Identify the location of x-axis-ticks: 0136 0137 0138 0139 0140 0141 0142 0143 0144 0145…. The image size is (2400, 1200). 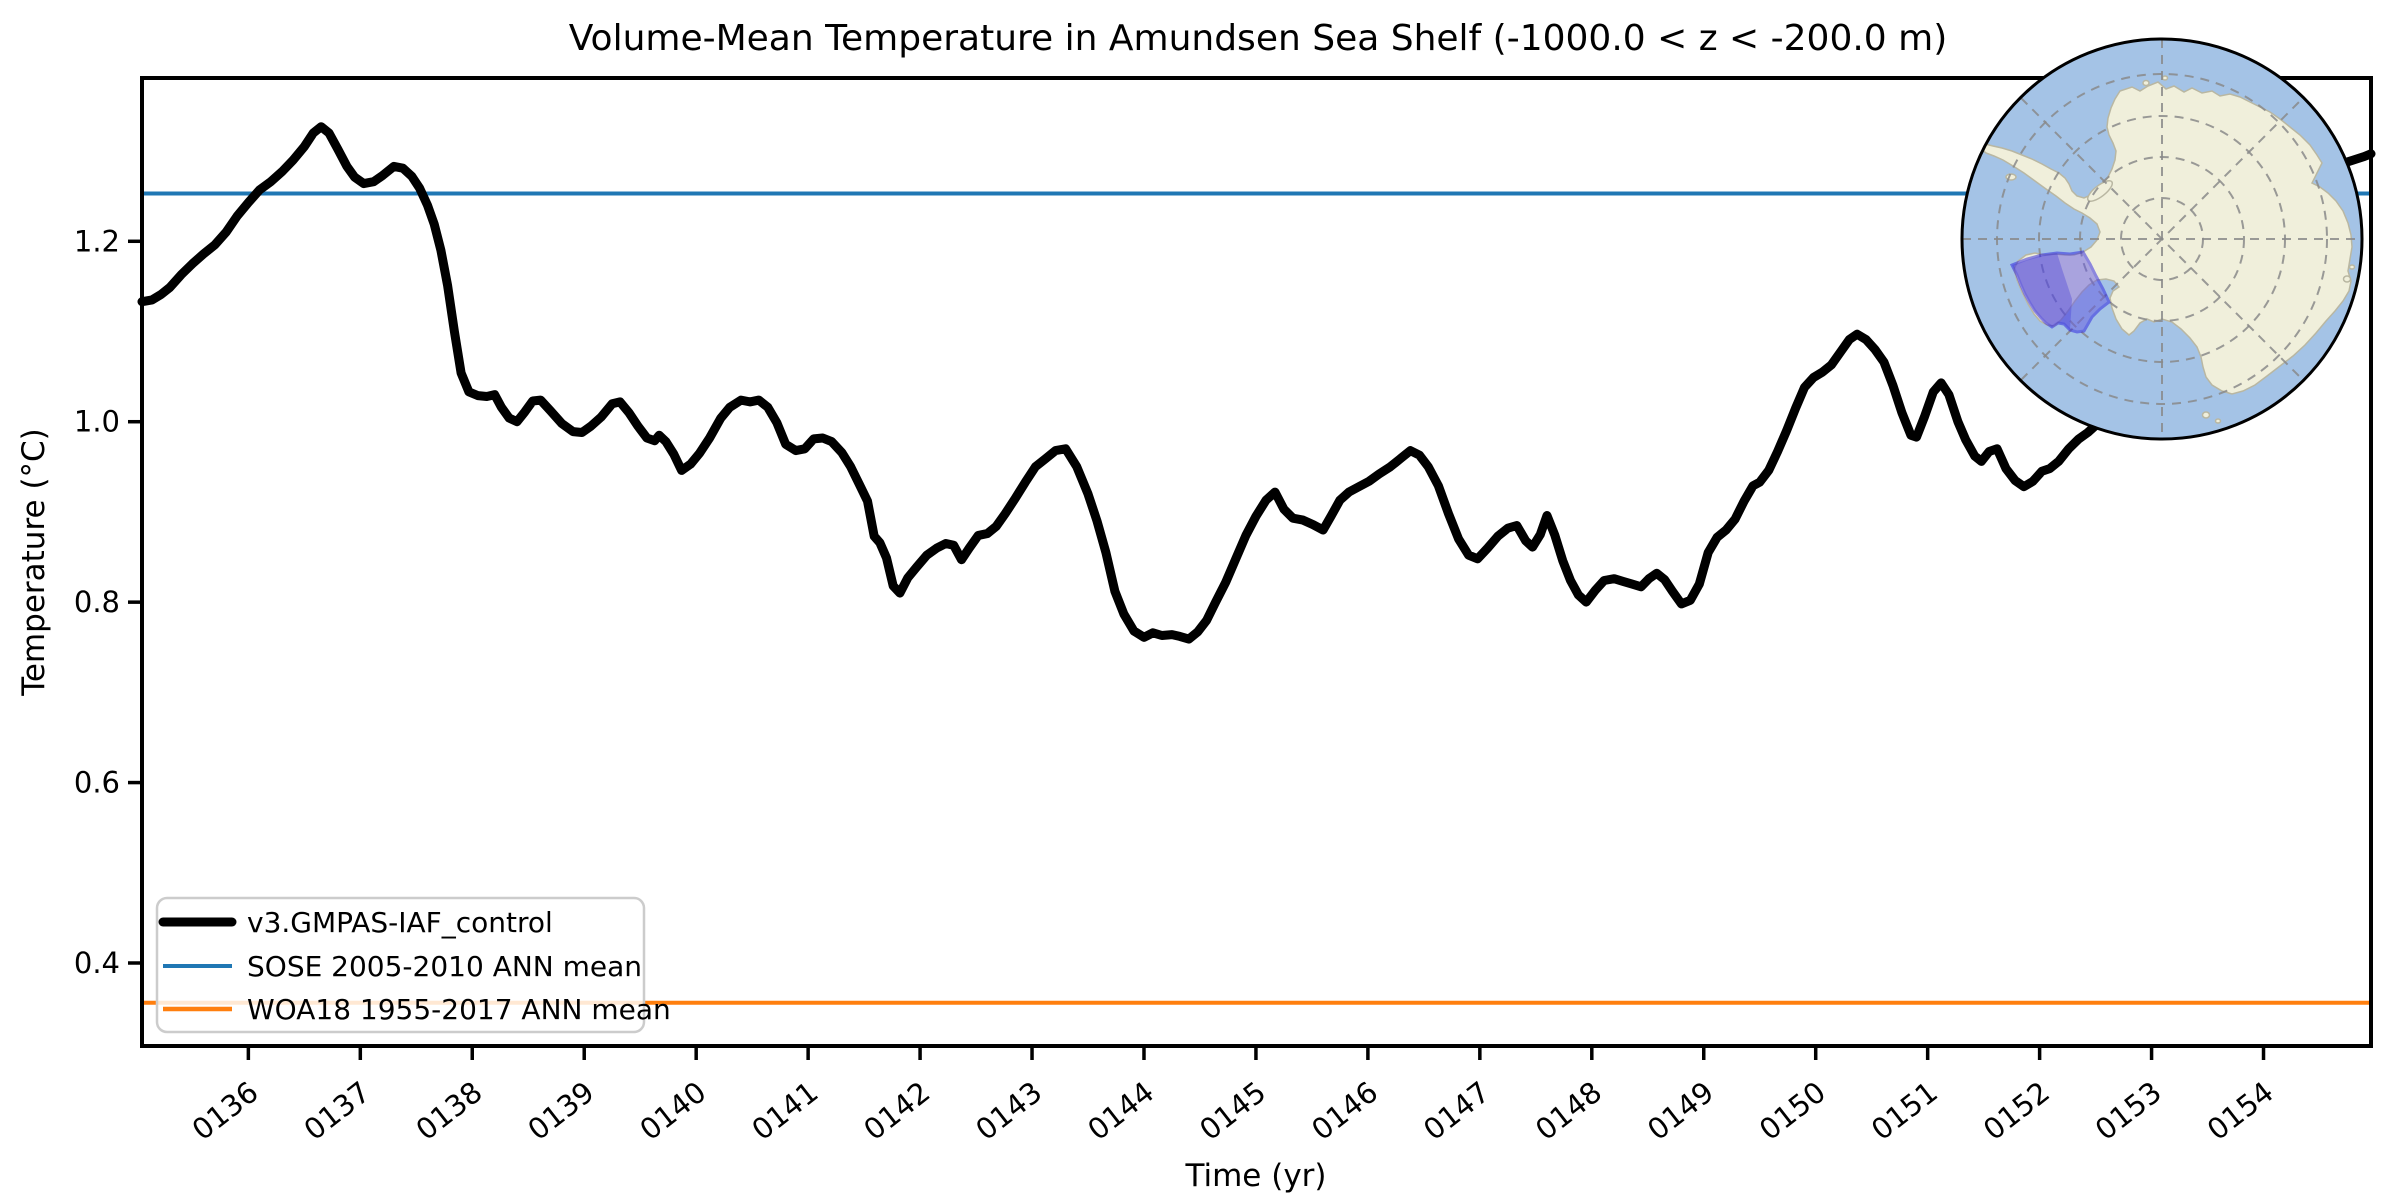
(1233, 1096).